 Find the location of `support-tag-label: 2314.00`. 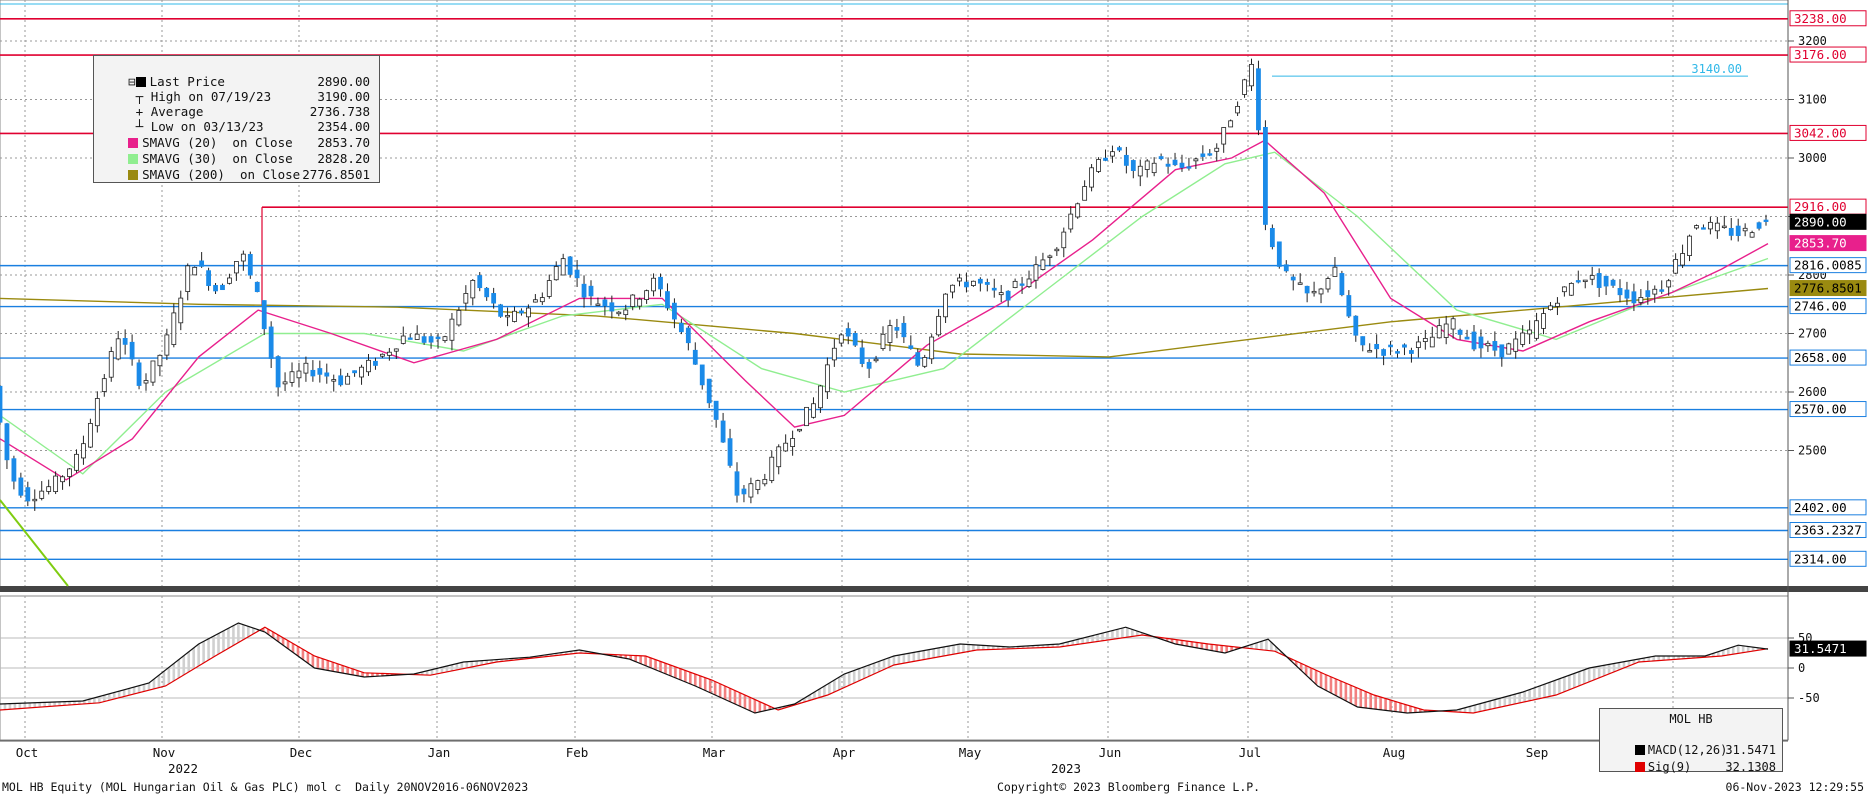

support-tag-label: 2314.00 is located at coordinates (1820, 558).